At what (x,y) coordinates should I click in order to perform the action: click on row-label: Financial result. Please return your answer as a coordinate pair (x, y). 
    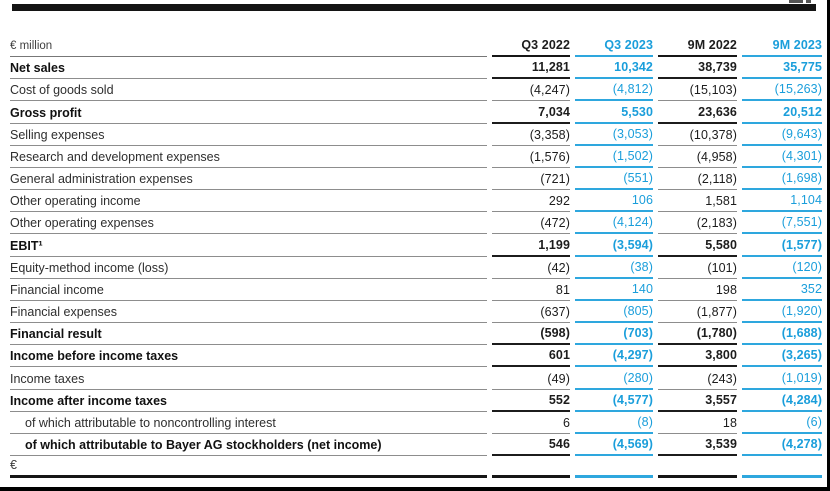
    Looking at the image, I should click on (248, 334).